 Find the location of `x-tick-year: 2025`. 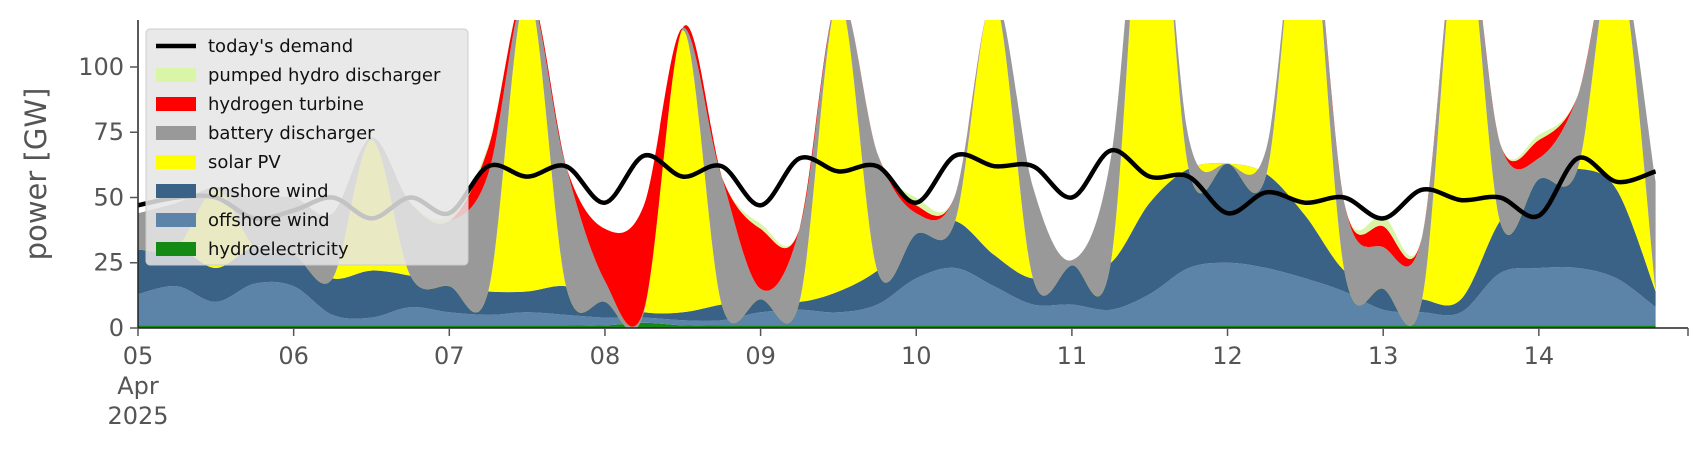

x-tick-year: 2025 is located at coordinates (137, 416).